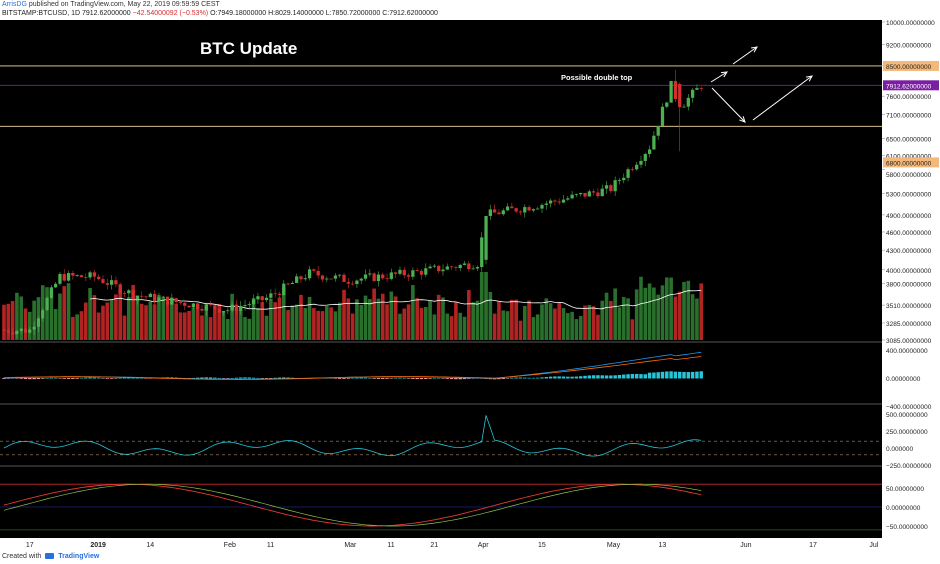 This screenshot has height=564, width=940. Describe the element at coordinates (903, 508) in the screenshot. I see `stoch-scale-label: 0.00000000` at that location.